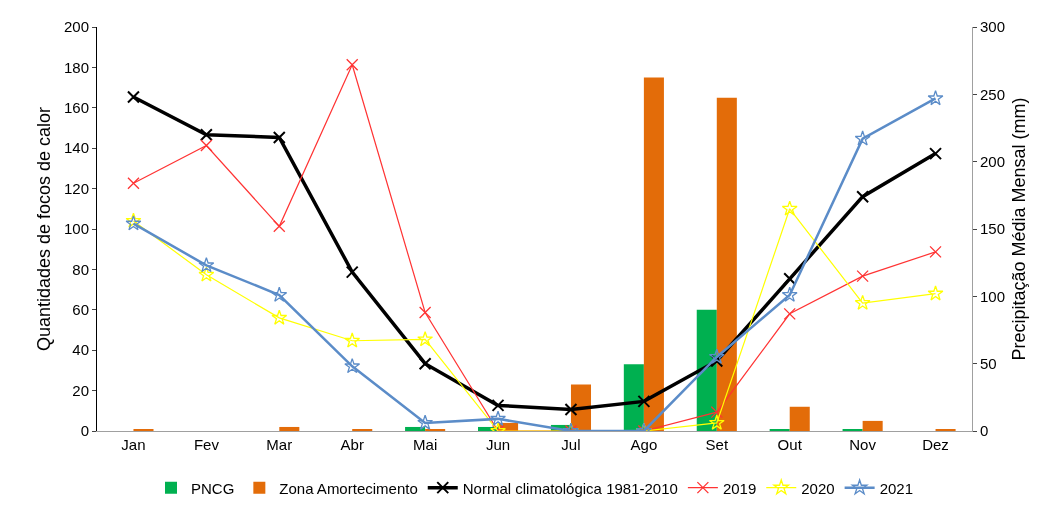  I want to click on y2-tick-label: 100, so click(993, 296).